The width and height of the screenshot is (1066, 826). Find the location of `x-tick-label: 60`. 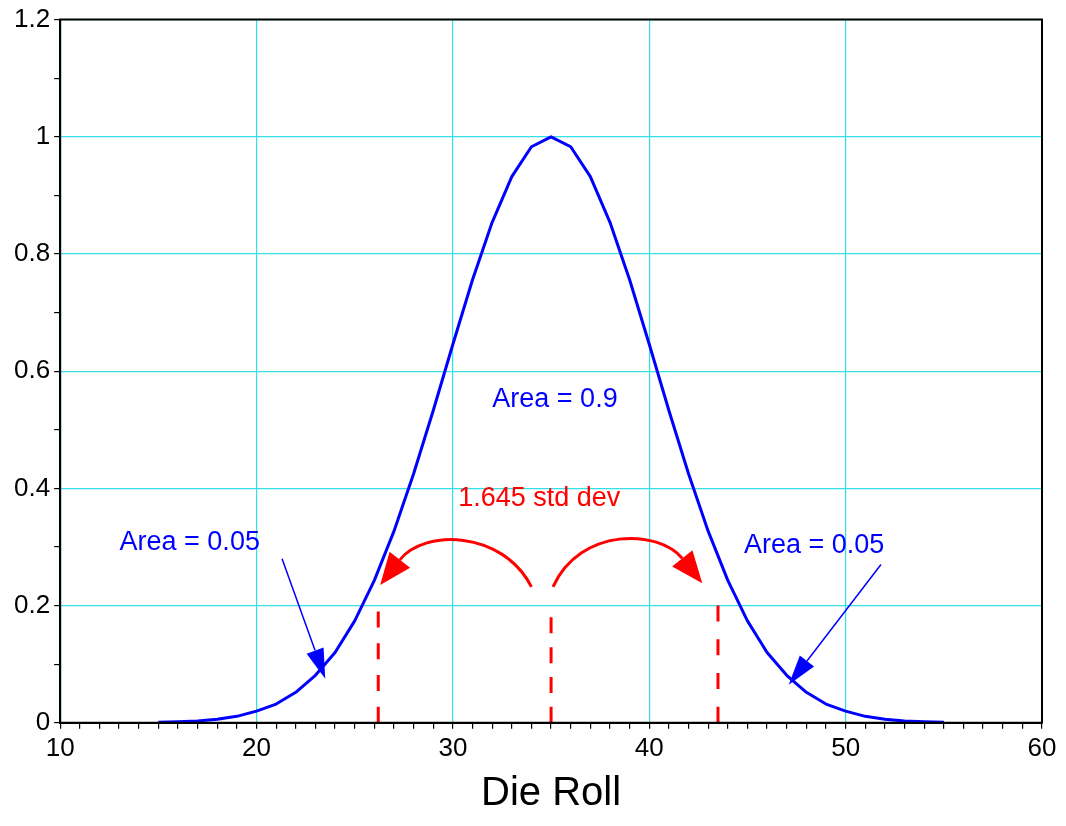

x-tick-label: 60 is located at coordinates (1042, 746).